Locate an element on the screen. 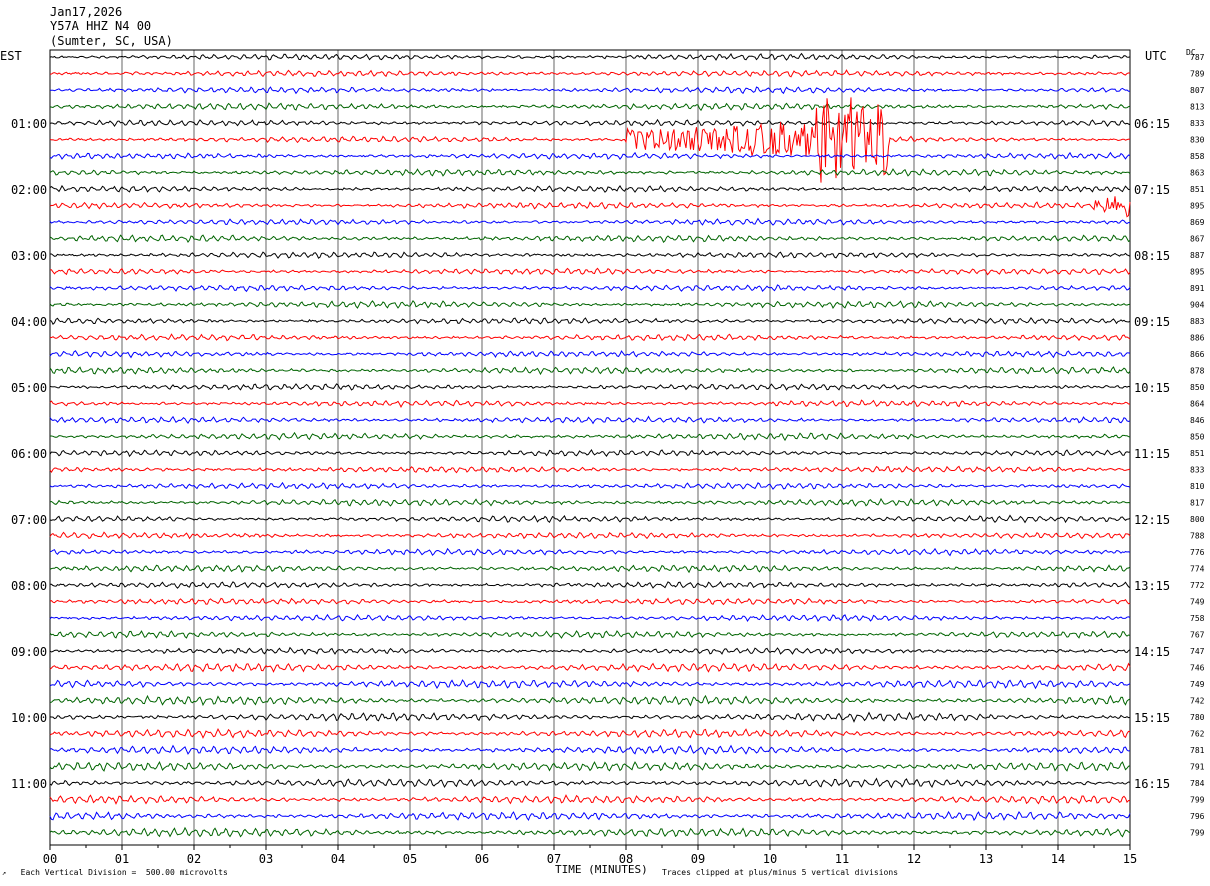  dc-offset-label: 807 is located at coordinates (1197, 90).